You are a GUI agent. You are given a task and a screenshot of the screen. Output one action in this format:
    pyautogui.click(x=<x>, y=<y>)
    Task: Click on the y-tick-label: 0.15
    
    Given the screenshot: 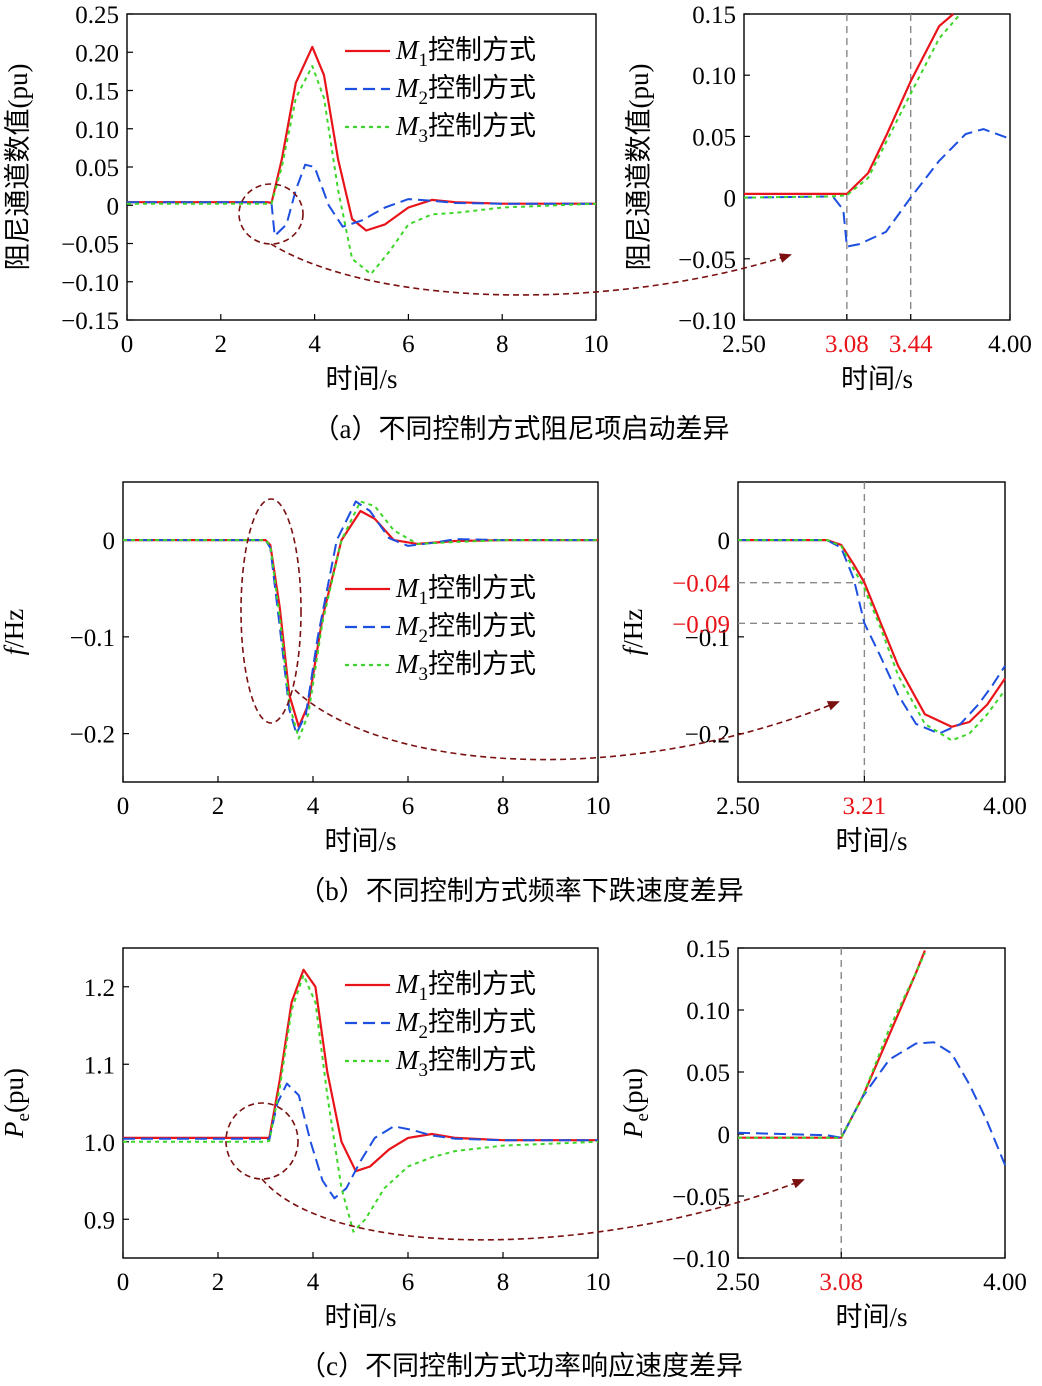 What is the action you would take?
    pyautogui.click(x=708, y=949)
    